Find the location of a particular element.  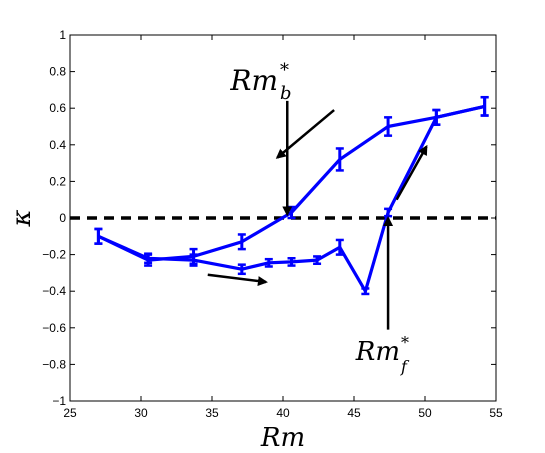

x-tick-label: 30 is located at coordinates (141, 413).